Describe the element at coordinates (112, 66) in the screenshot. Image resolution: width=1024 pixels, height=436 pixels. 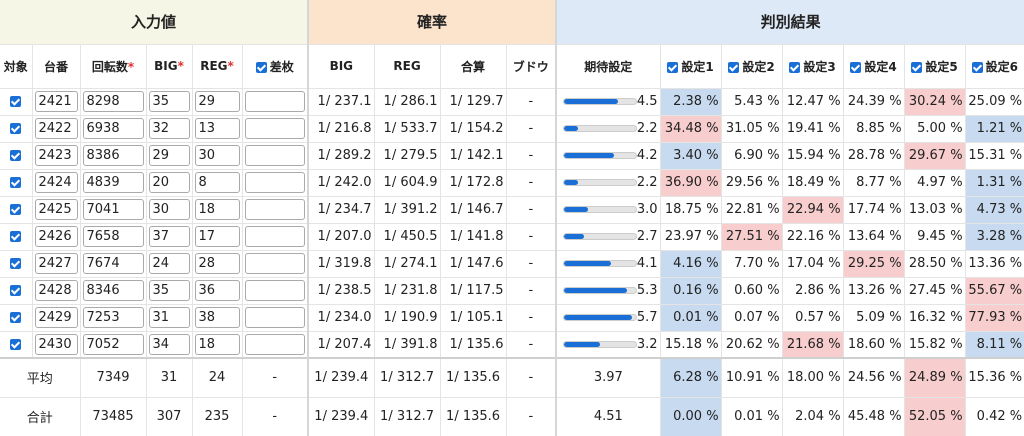
I see `col-spins: 回転数*` at that location.